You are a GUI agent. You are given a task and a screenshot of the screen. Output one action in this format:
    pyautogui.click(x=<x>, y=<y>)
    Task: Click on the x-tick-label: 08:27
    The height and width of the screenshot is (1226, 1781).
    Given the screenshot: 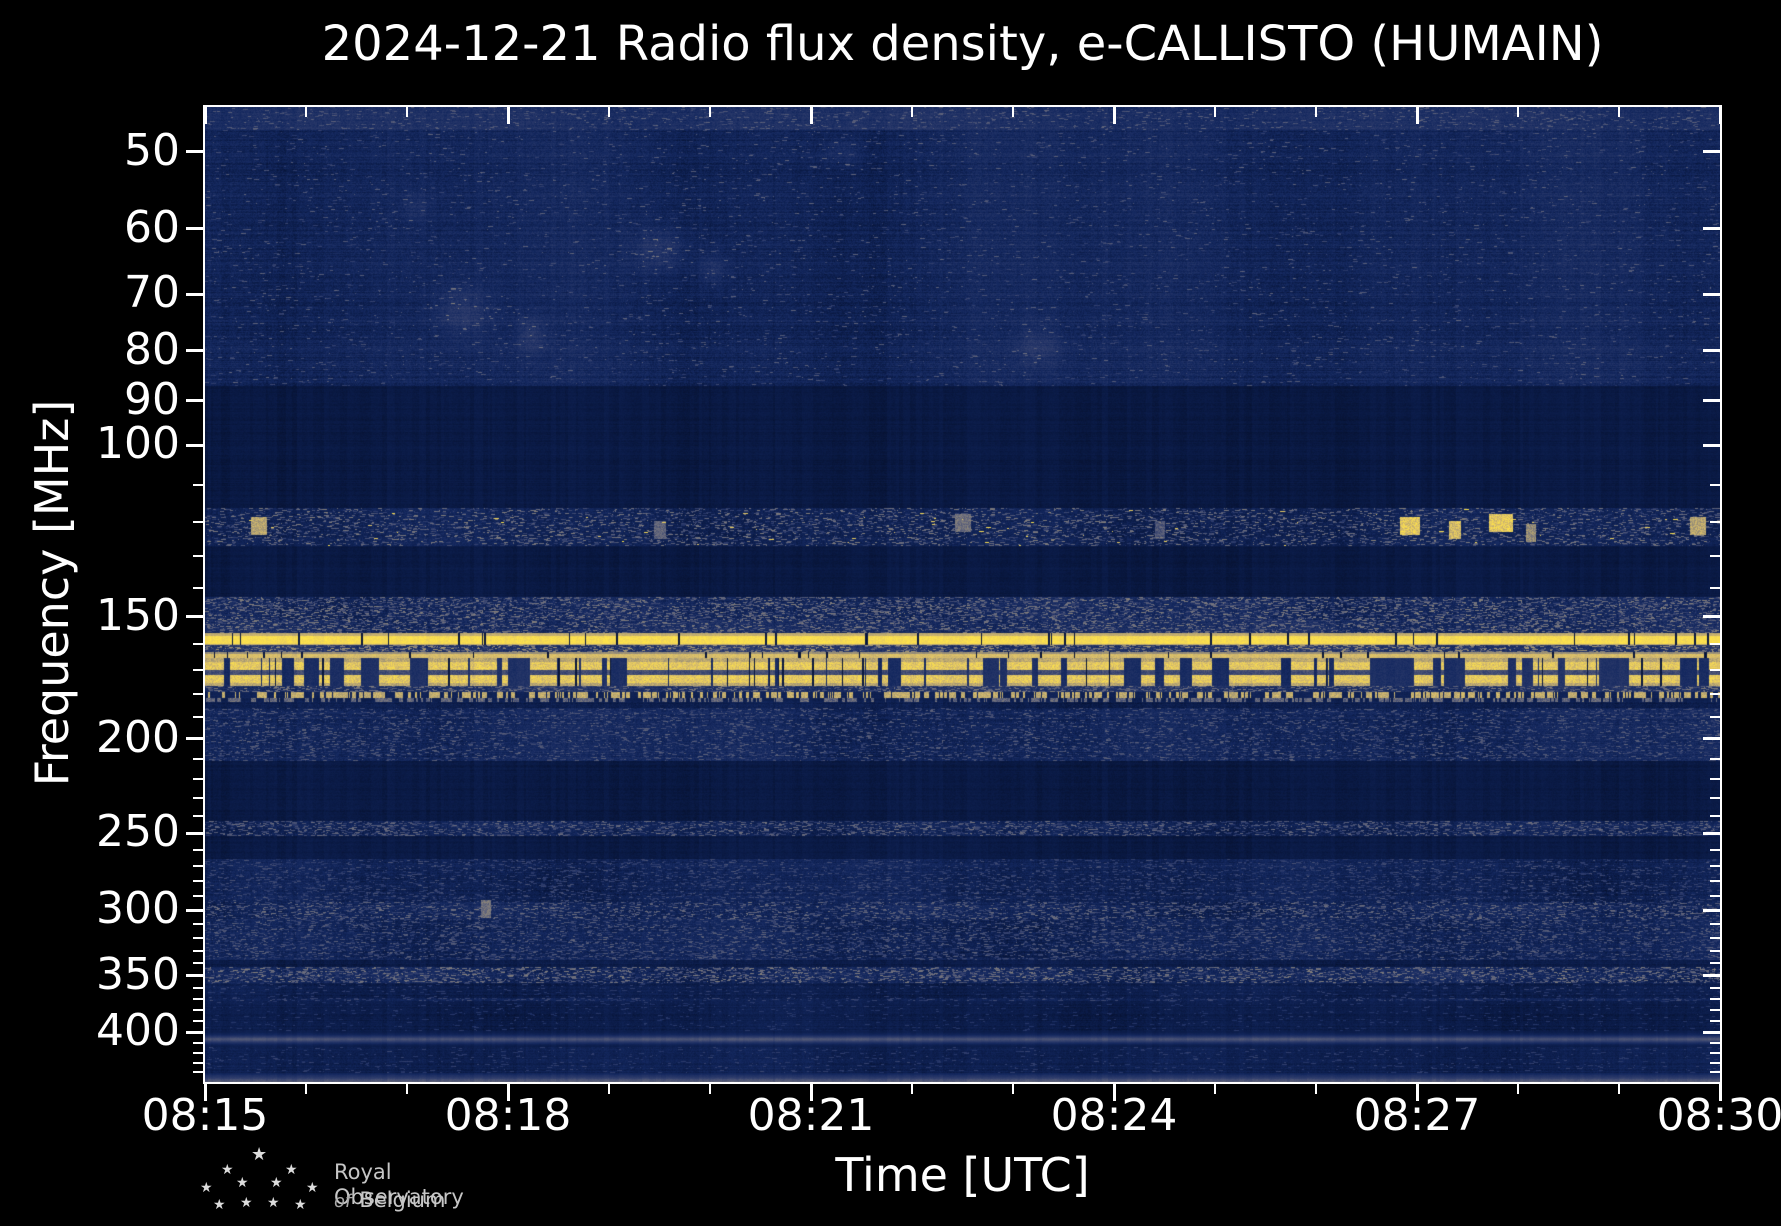 What is the action you would take?
    pyautogui.click(x=1417, y=1115)
    